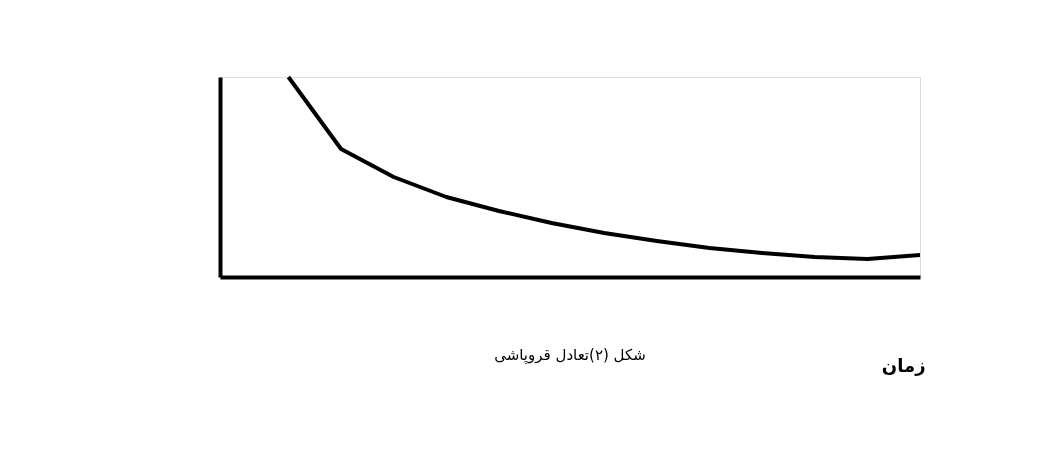 This screenshot has width=1040, height=450. What do you see at coordinates (570, 355) in the screenshot?
I see `text: شکل (۲)تعادل قروپاشی` at bounding box center [570, 355].